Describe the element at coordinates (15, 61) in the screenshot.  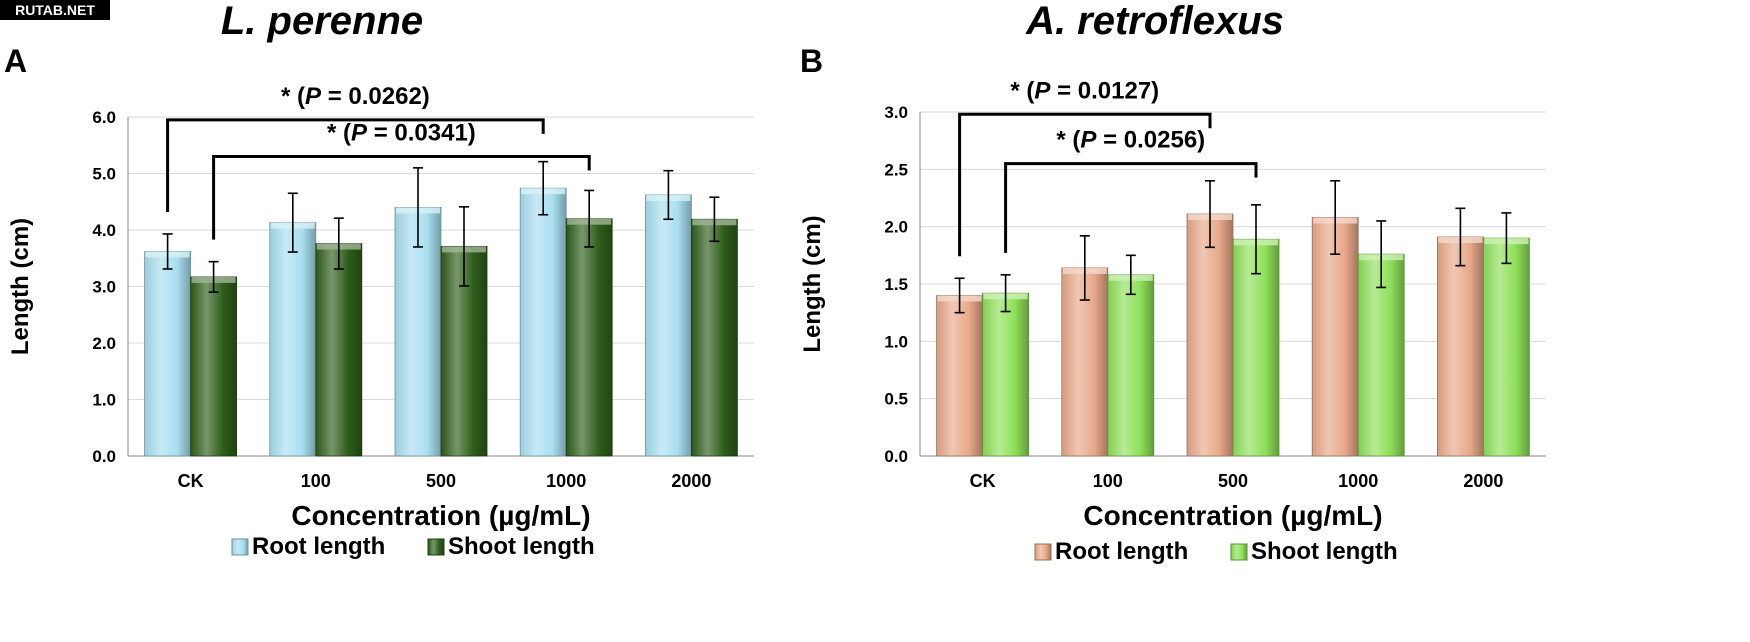
I see `panel-label: A` at that location.